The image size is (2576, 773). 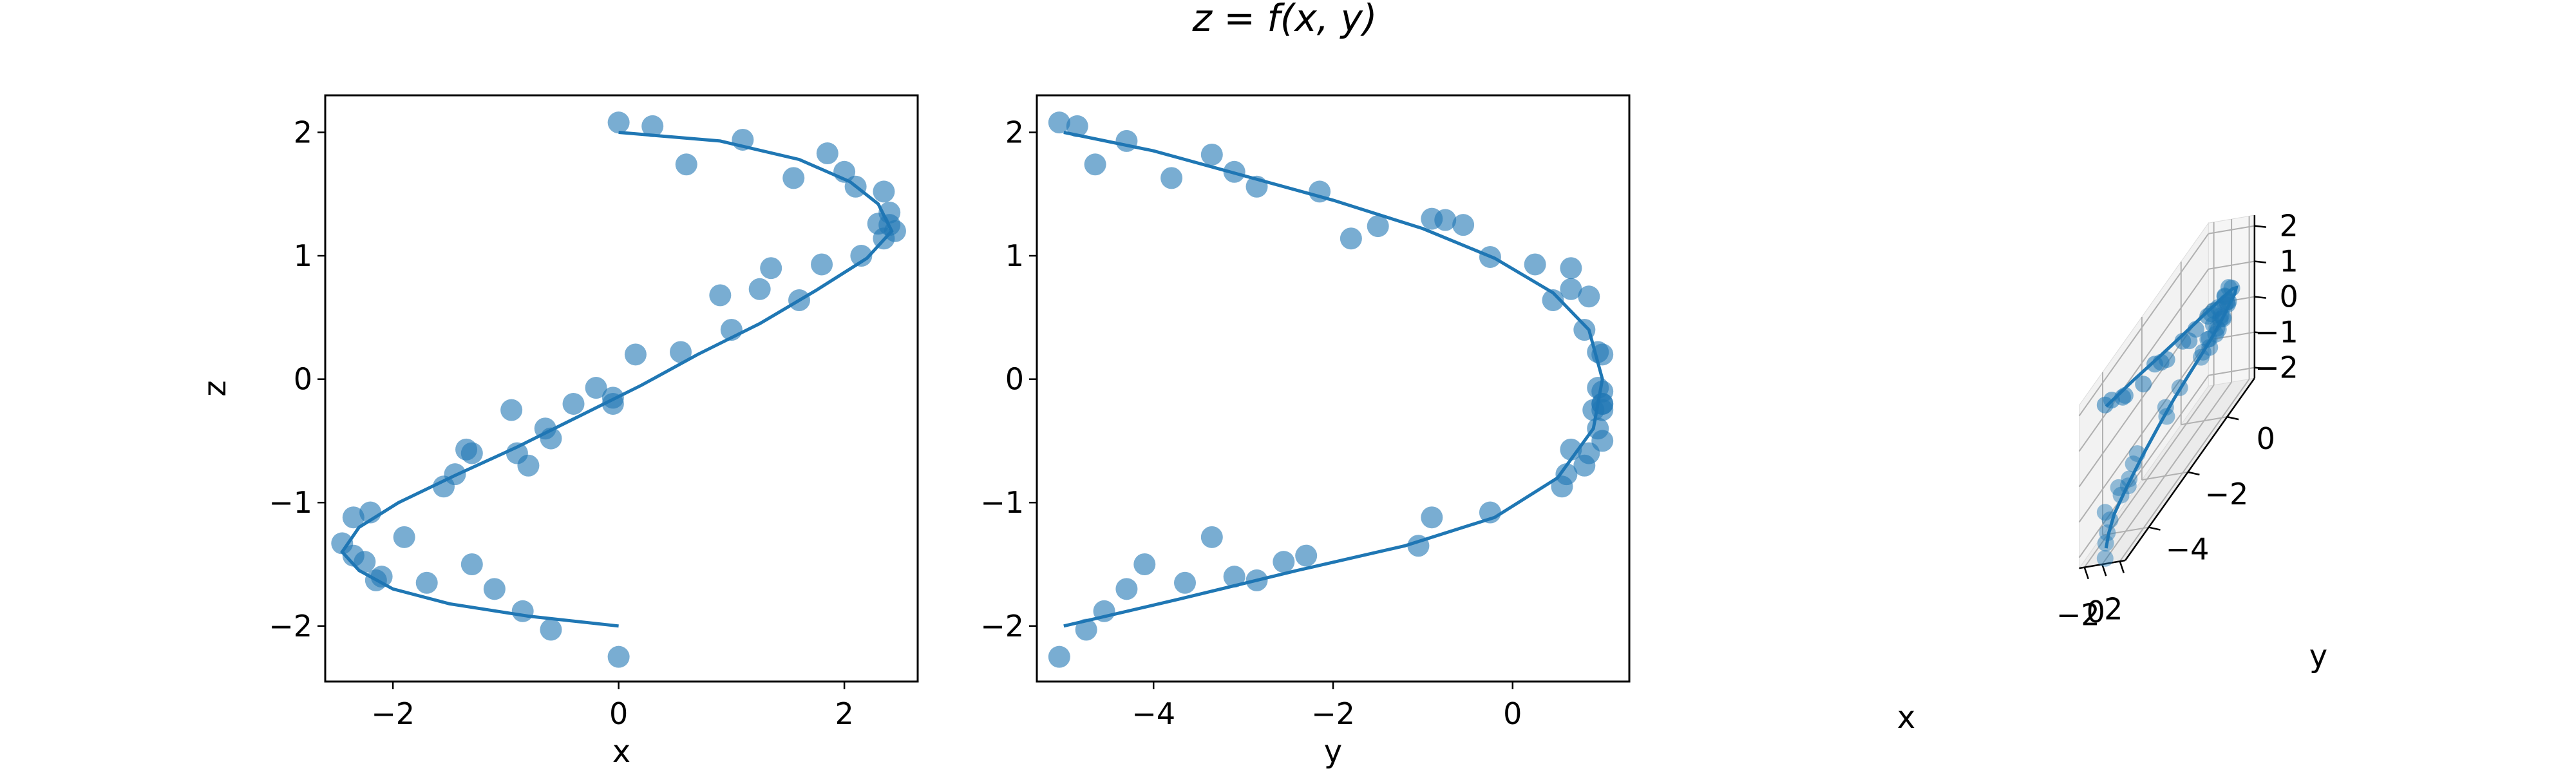 I want to click on z-tick-label: 1, so click(x=2289, y=261).